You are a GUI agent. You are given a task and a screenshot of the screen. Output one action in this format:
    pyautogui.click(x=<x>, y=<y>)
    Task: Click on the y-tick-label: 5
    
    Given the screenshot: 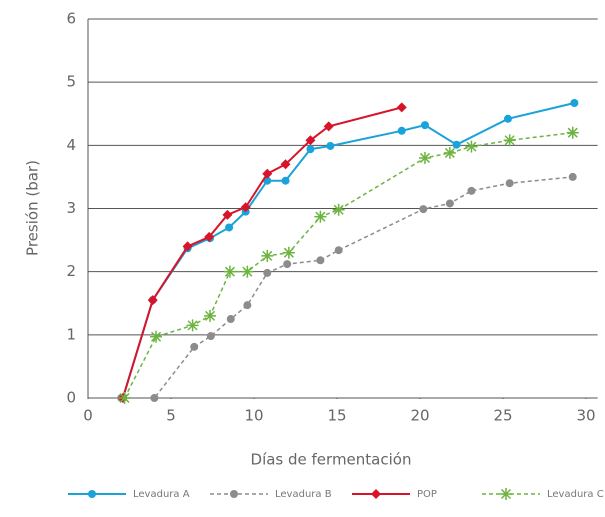 What is the action you would take?
    pyautogui.click(x=71, y=82)
    